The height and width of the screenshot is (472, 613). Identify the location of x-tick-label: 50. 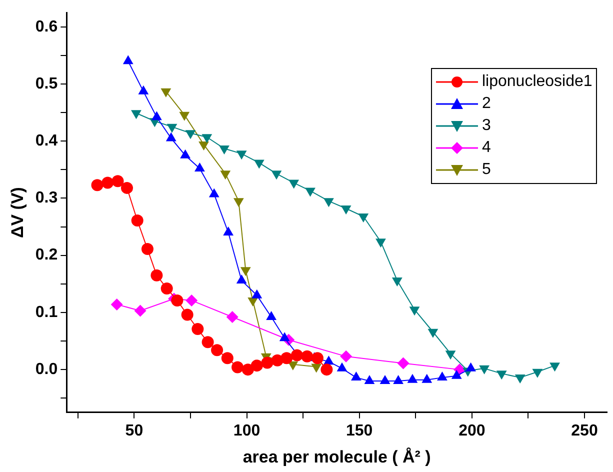
(134, 431).